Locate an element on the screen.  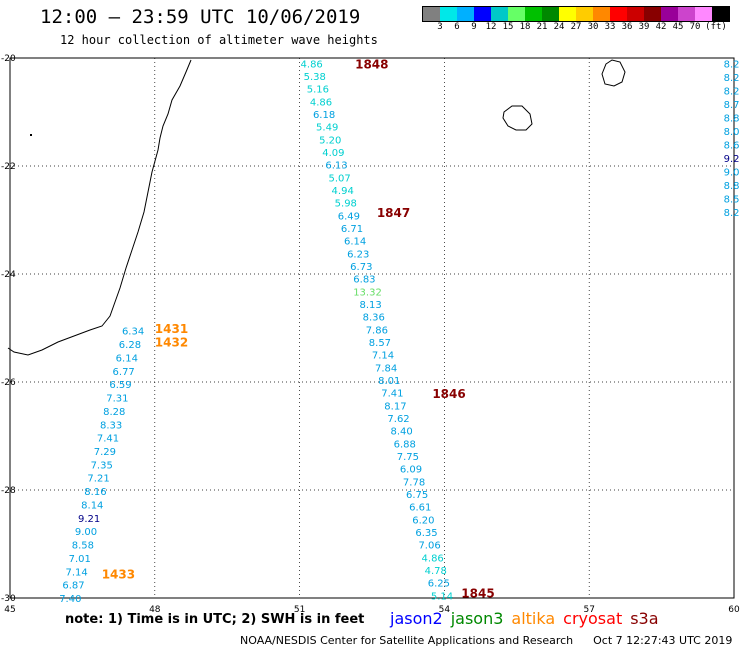
swh-value: 8.13 is located at coordinates (370, 305).